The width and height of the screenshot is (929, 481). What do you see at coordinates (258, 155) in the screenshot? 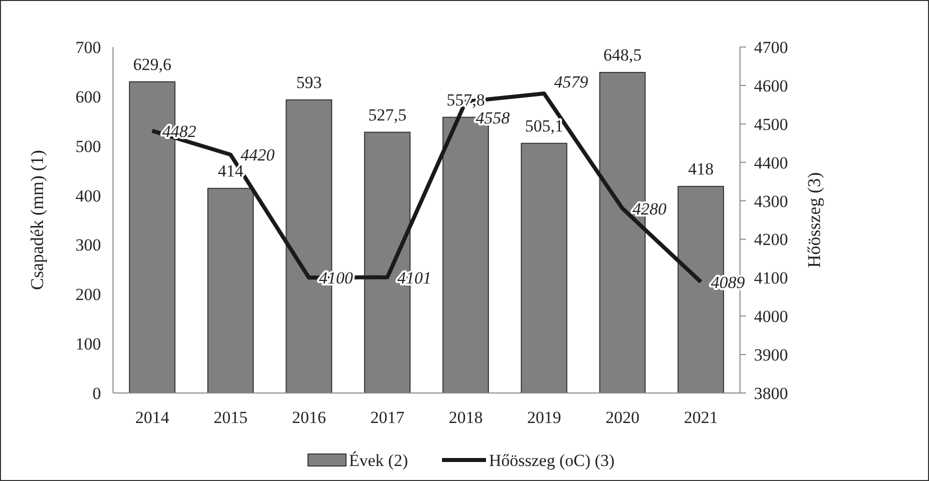
I see `data-label: 4420` at bounding box center [258, 155].